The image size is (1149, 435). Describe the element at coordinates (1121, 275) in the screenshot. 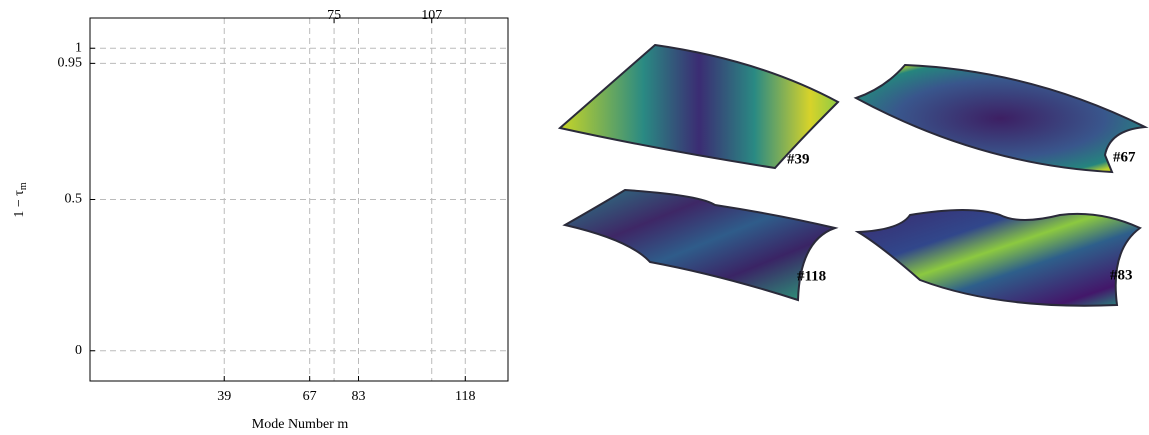

I see `panel-label: #83` at that location.